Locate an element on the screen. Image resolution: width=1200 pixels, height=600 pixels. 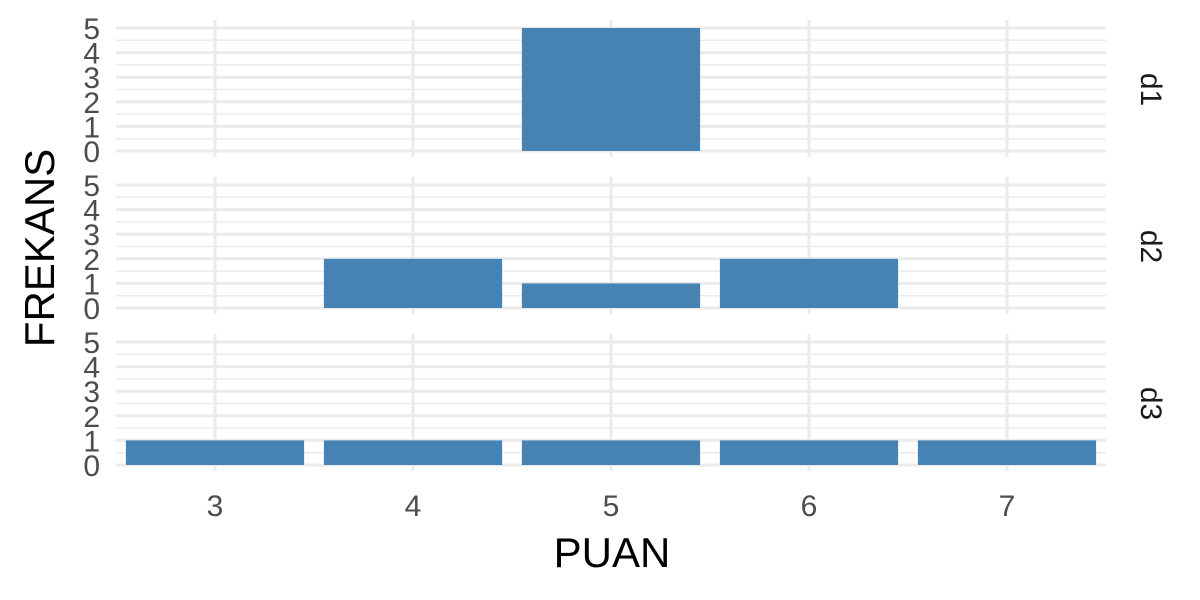
x-axis-ticks: 3 4 5 6 7 is located at coordinates (611, 506).